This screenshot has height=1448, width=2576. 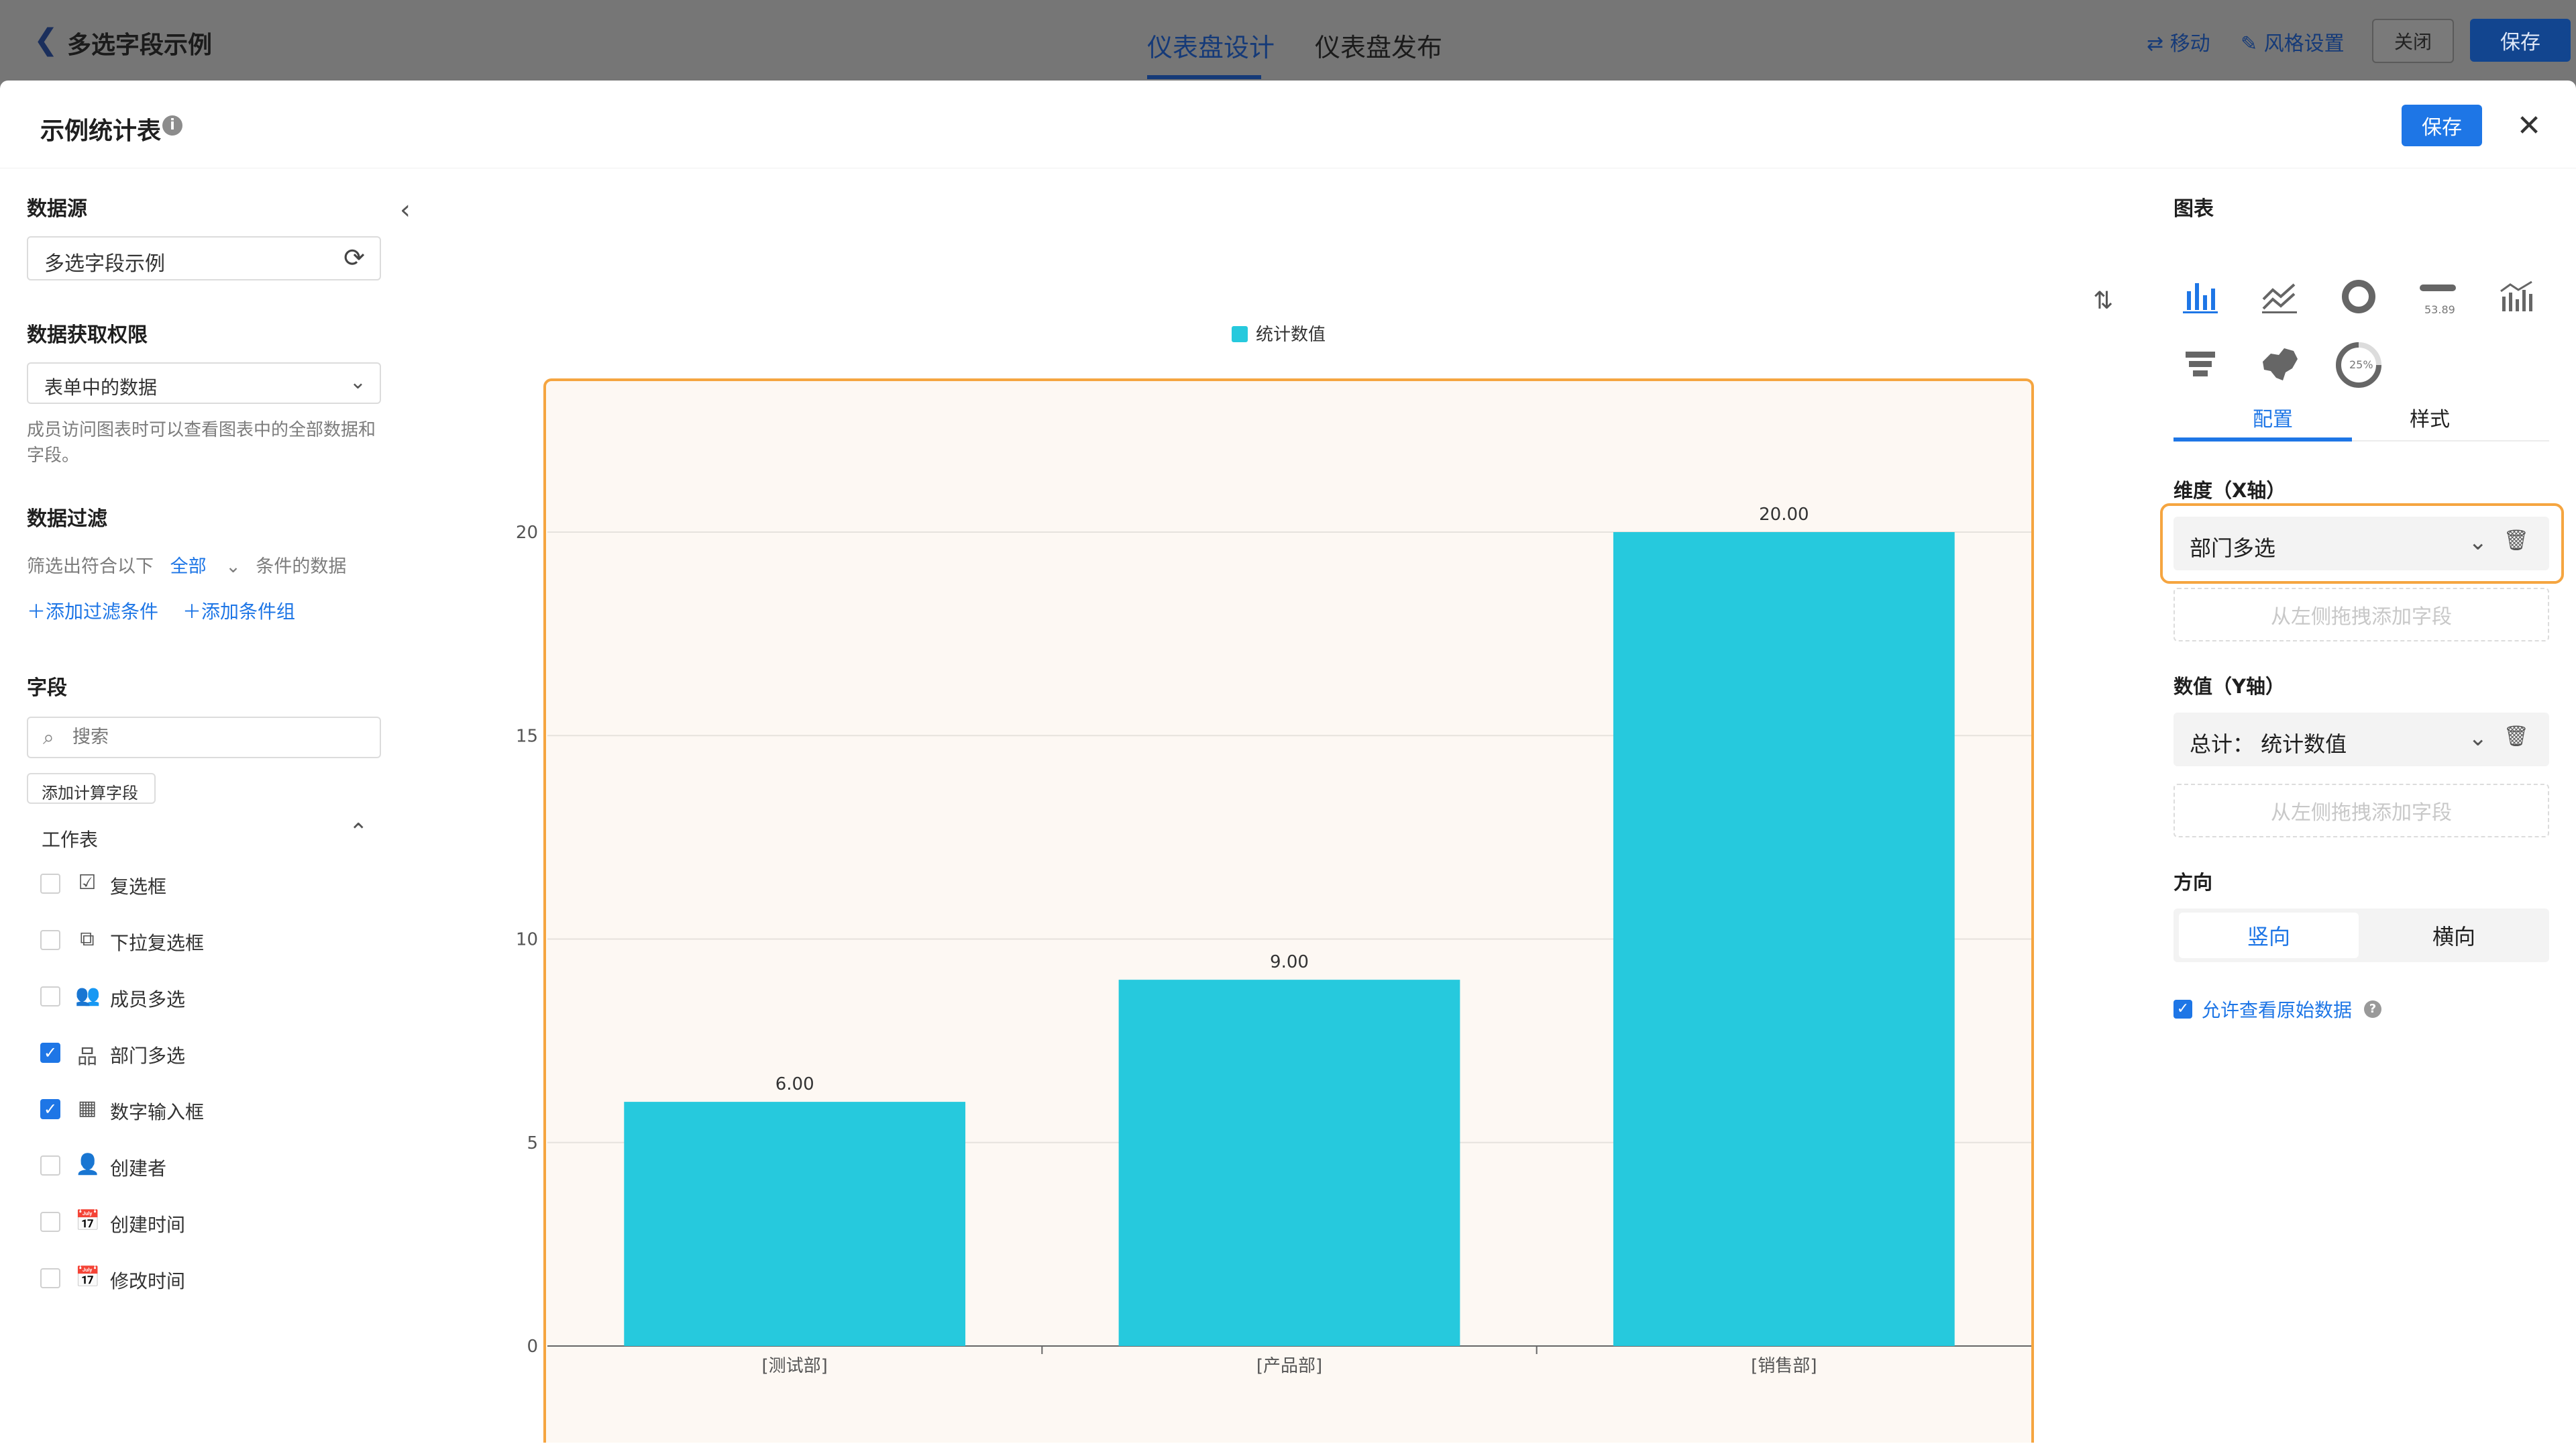 What do you see at coordinates (220, 737) in the screenshot?
I see `field-search-input` at bounding box center [220, 737].